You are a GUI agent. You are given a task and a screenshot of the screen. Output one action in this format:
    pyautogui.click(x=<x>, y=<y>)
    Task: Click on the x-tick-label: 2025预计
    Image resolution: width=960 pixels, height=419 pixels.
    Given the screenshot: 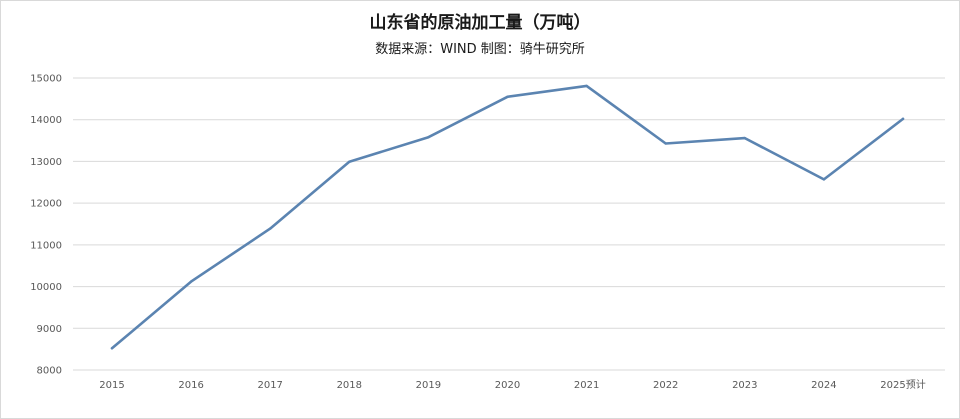 What is the action you would take?
    pyautogui.click(x=902, y=384)
    